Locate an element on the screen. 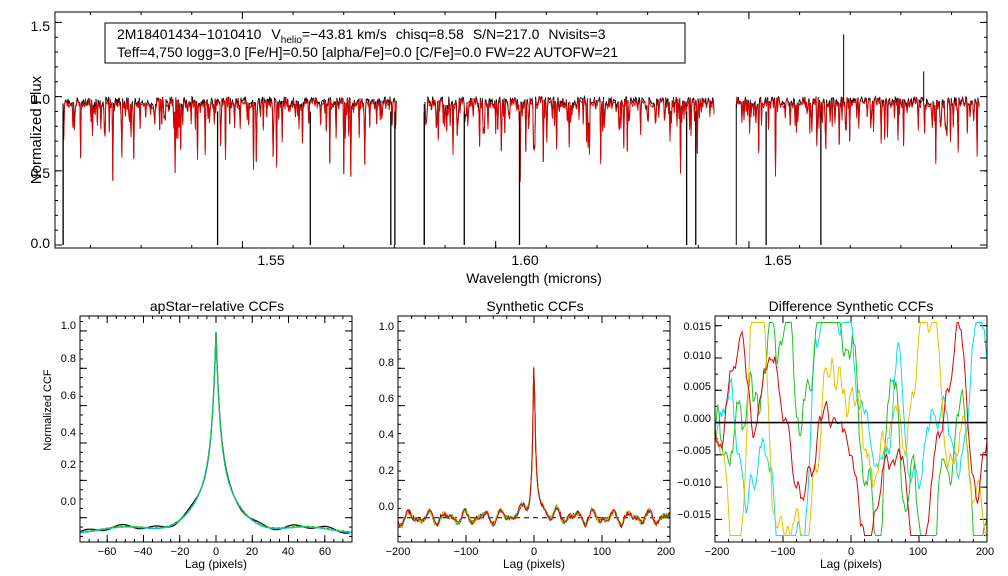 The height and width of the screenshot is (576, 1008). difference-ytick-label: −0.015 is located at coordinates (694, 515).